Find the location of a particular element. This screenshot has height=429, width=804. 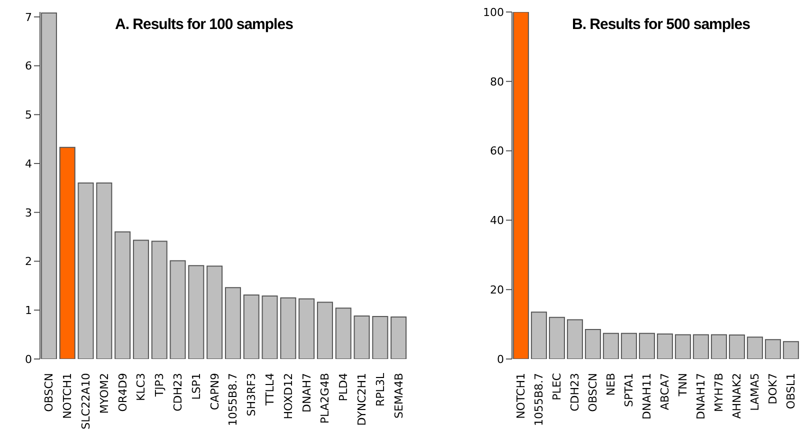

x-tick-label: DNAH7 is located at coordinates (307, 392).